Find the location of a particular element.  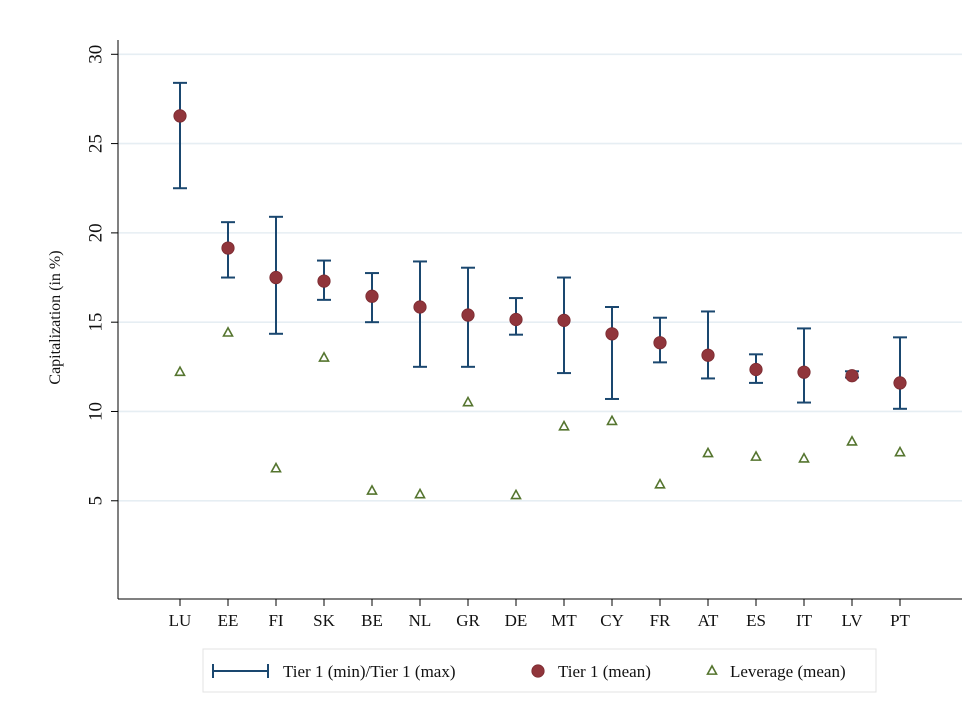

leverage-point-NL is located at coordinates (420, 493).